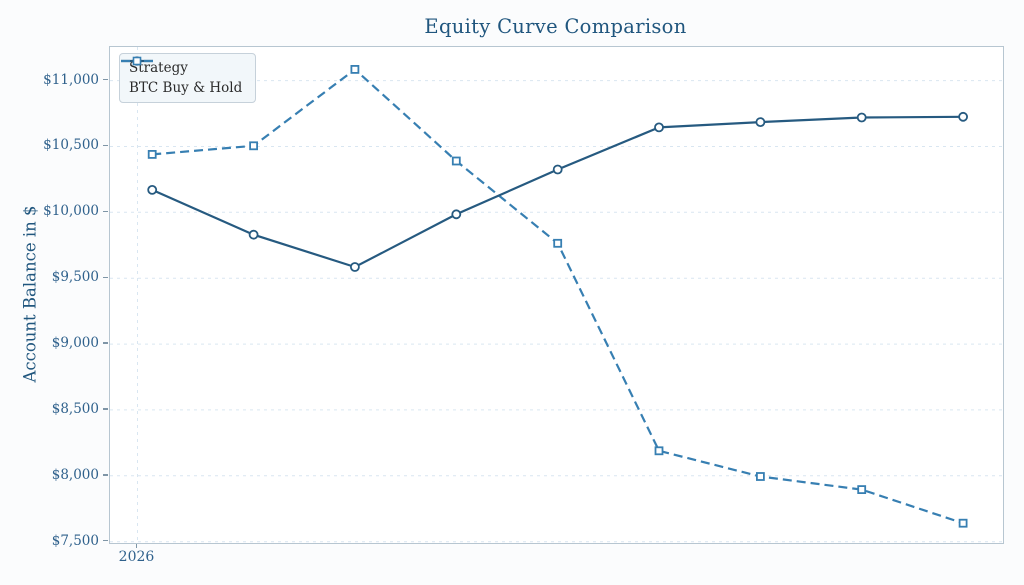  What do you see at coordinates (75, 474) in the screenshot?
I see `y-tick-label: $8,000` at bounding box center [75, 474].